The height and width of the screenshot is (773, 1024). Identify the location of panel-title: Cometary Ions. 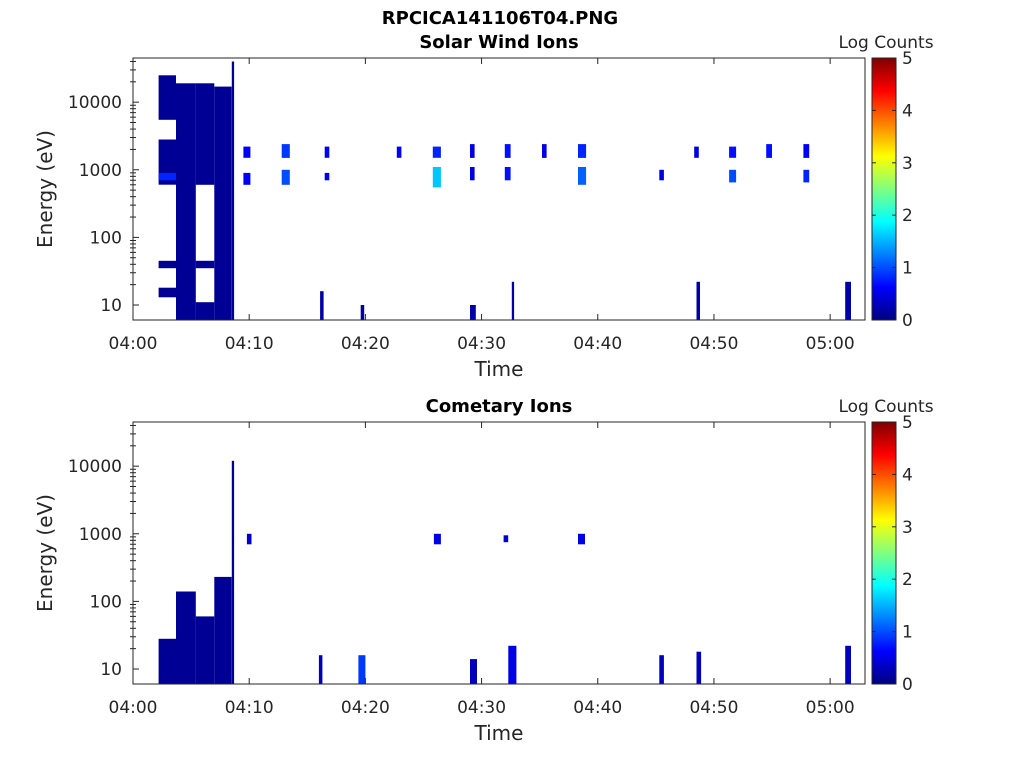
(499, 406).